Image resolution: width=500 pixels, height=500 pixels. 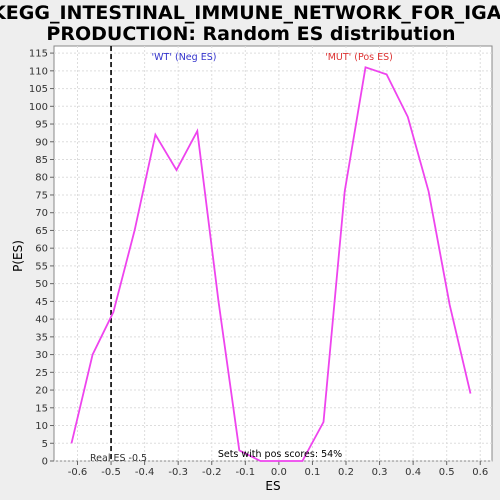 I want to click on y-tick-label: 105, so click(x=38, y=89).